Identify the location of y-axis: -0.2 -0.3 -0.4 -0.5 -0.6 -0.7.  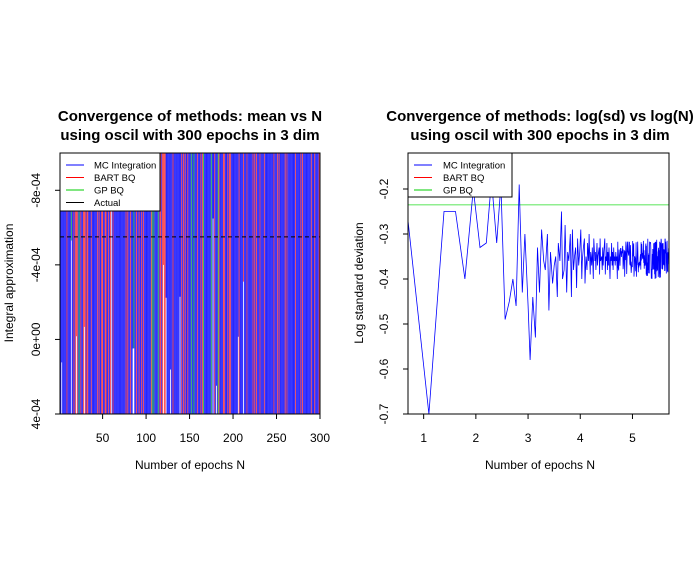
(392, 301).